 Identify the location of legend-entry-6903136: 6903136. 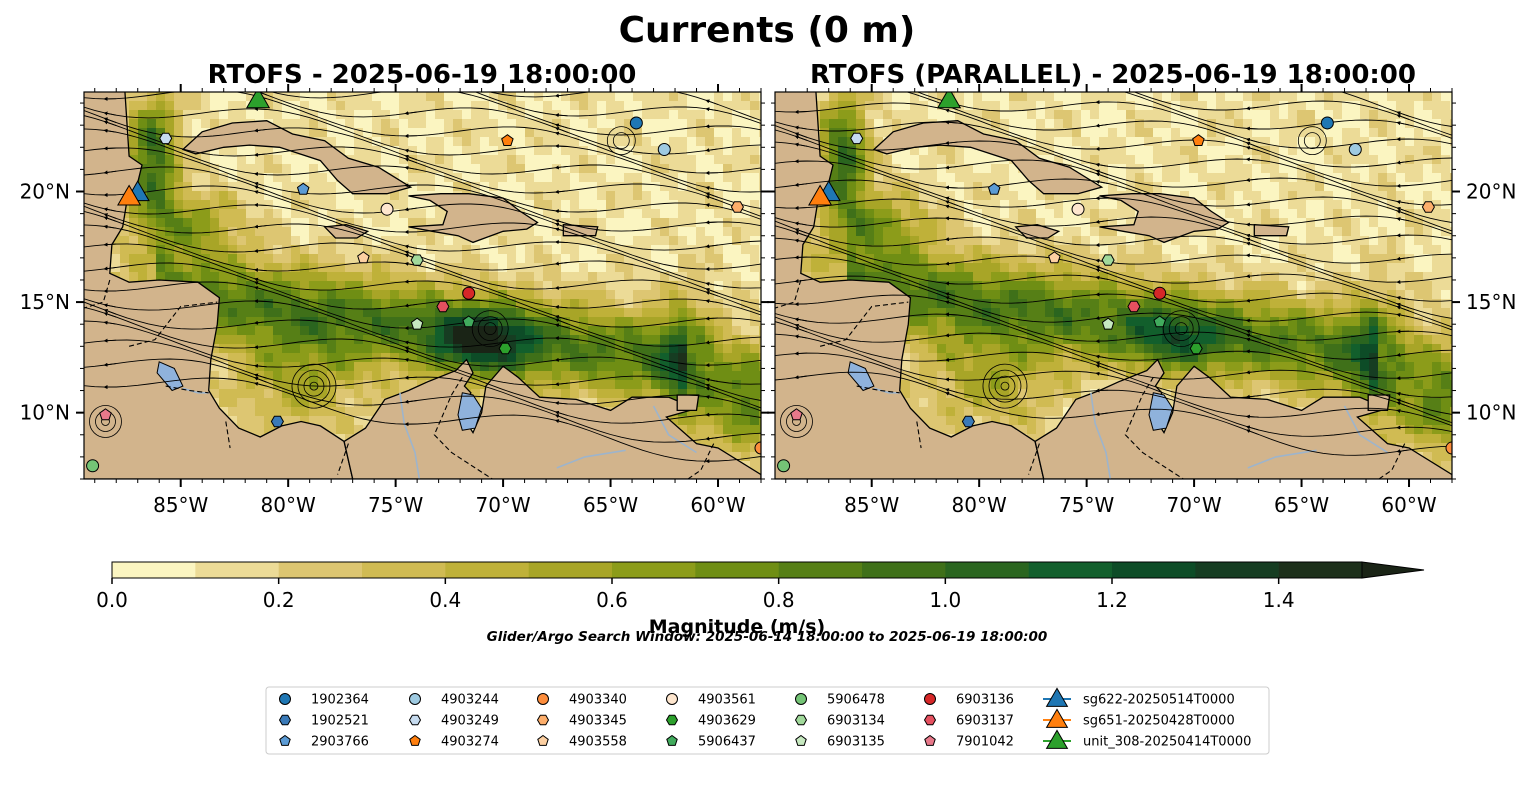
(969, 700).